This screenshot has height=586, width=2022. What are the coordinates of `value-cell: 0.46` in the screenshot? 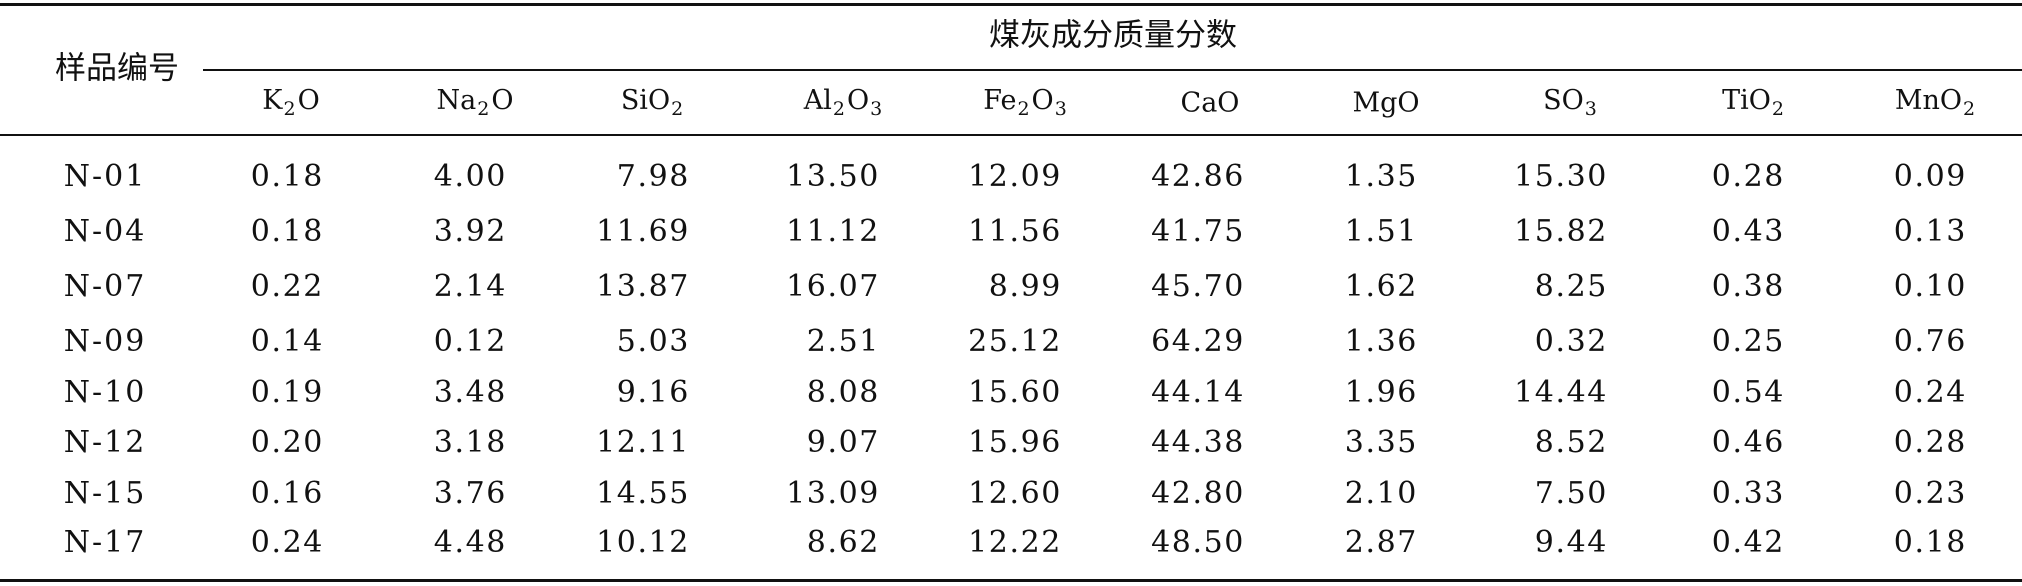 It's located at (1748, 442).